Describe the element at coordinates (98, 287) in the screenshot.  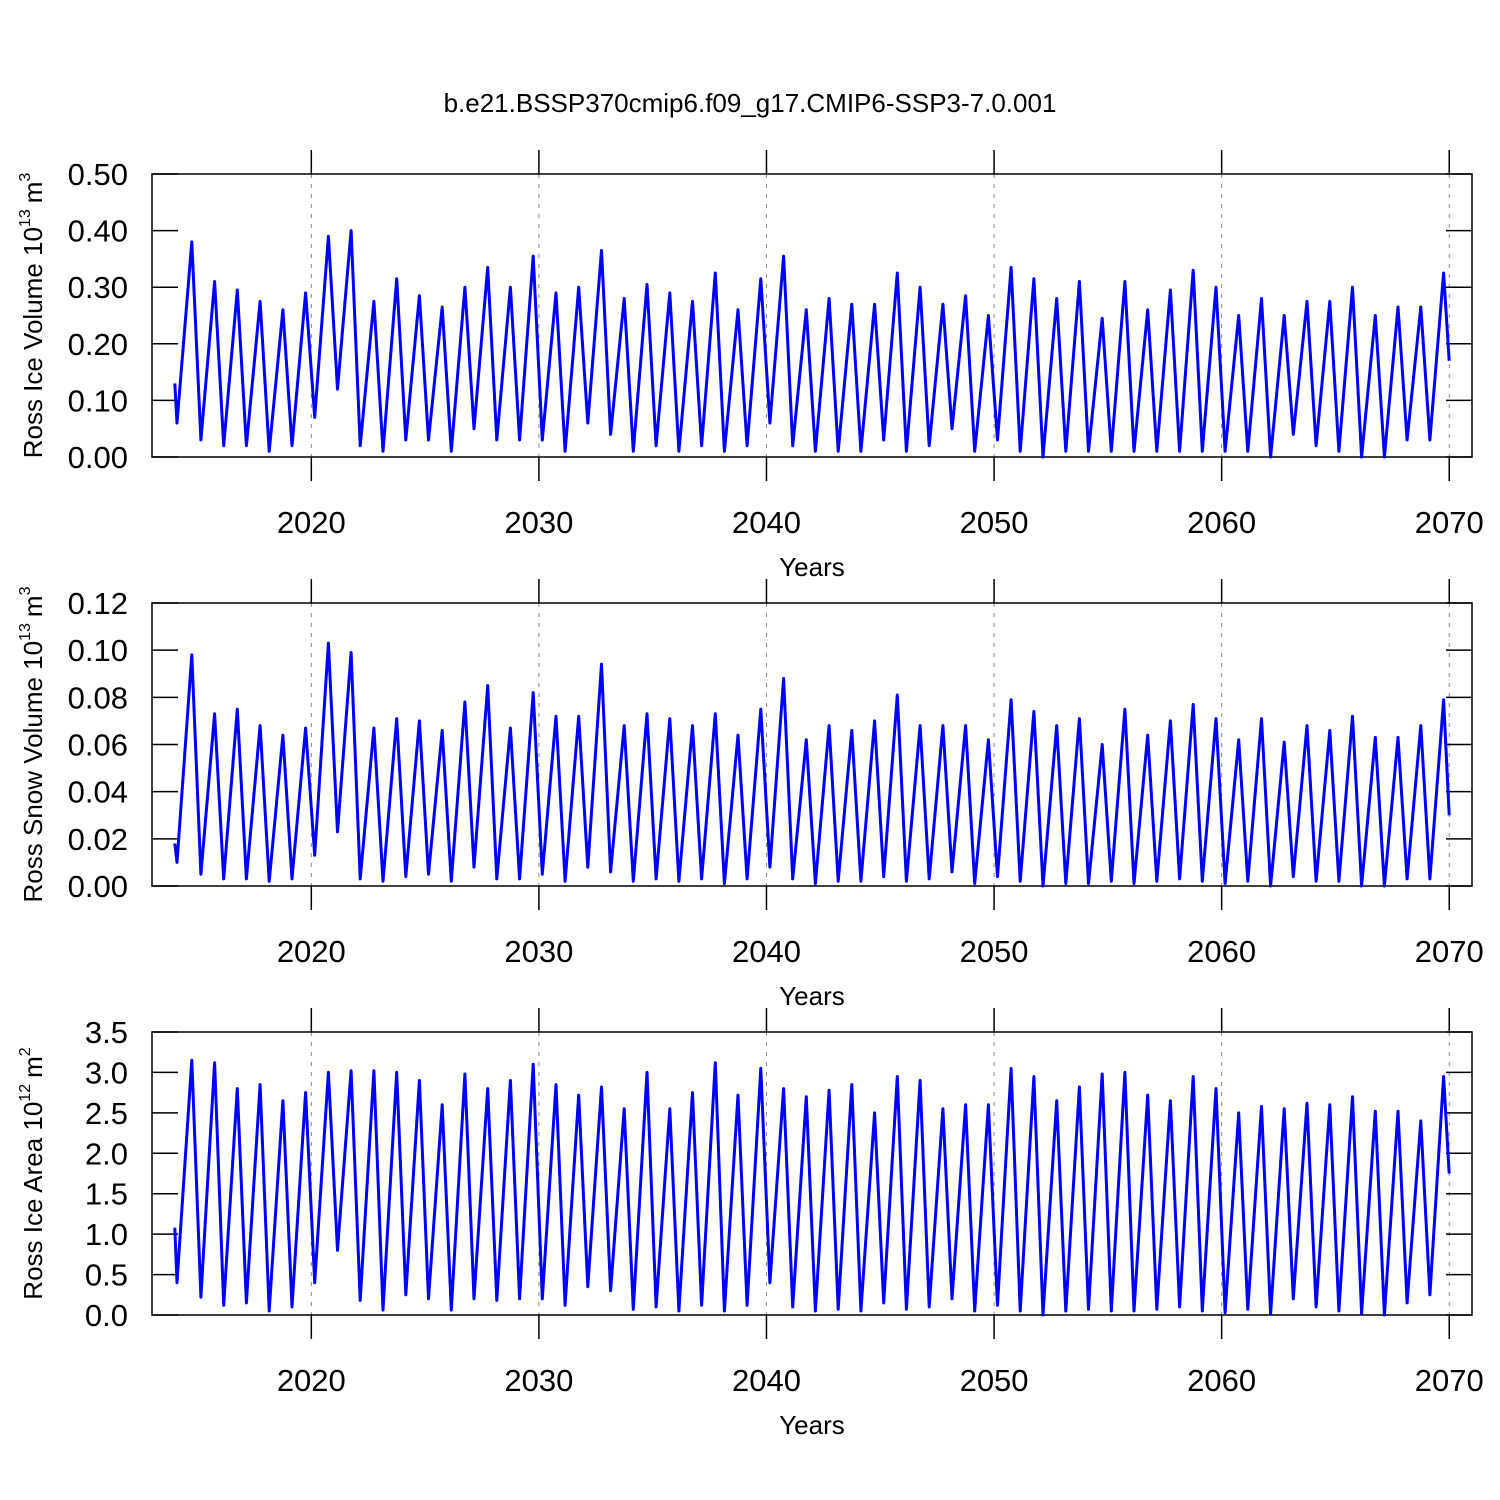
I see `y-tick-label: 0.30` at that location.